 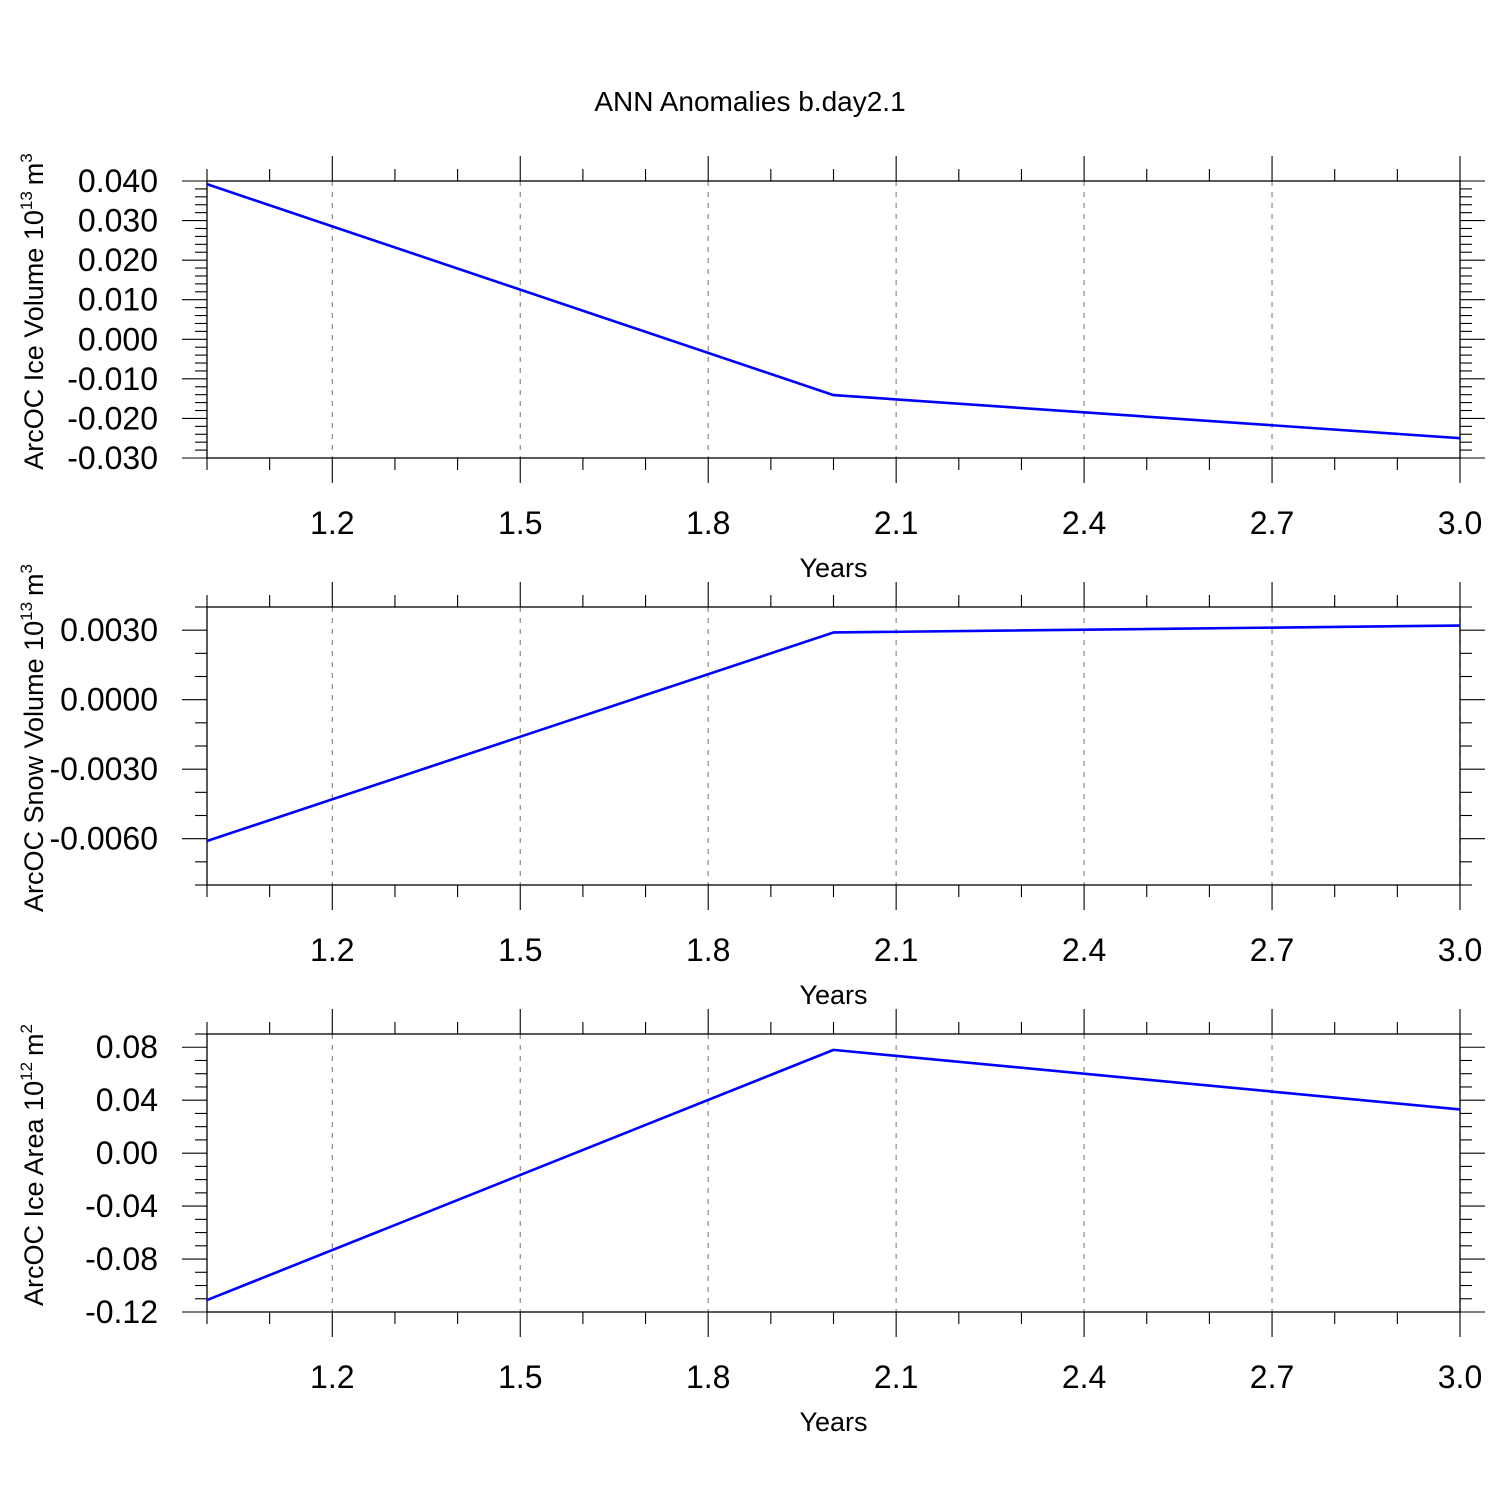 What do you see at coordinates (121, 1206) in the screenshot?
I see `y-tick-label: -0.04` at bounding box center [121, 1206].